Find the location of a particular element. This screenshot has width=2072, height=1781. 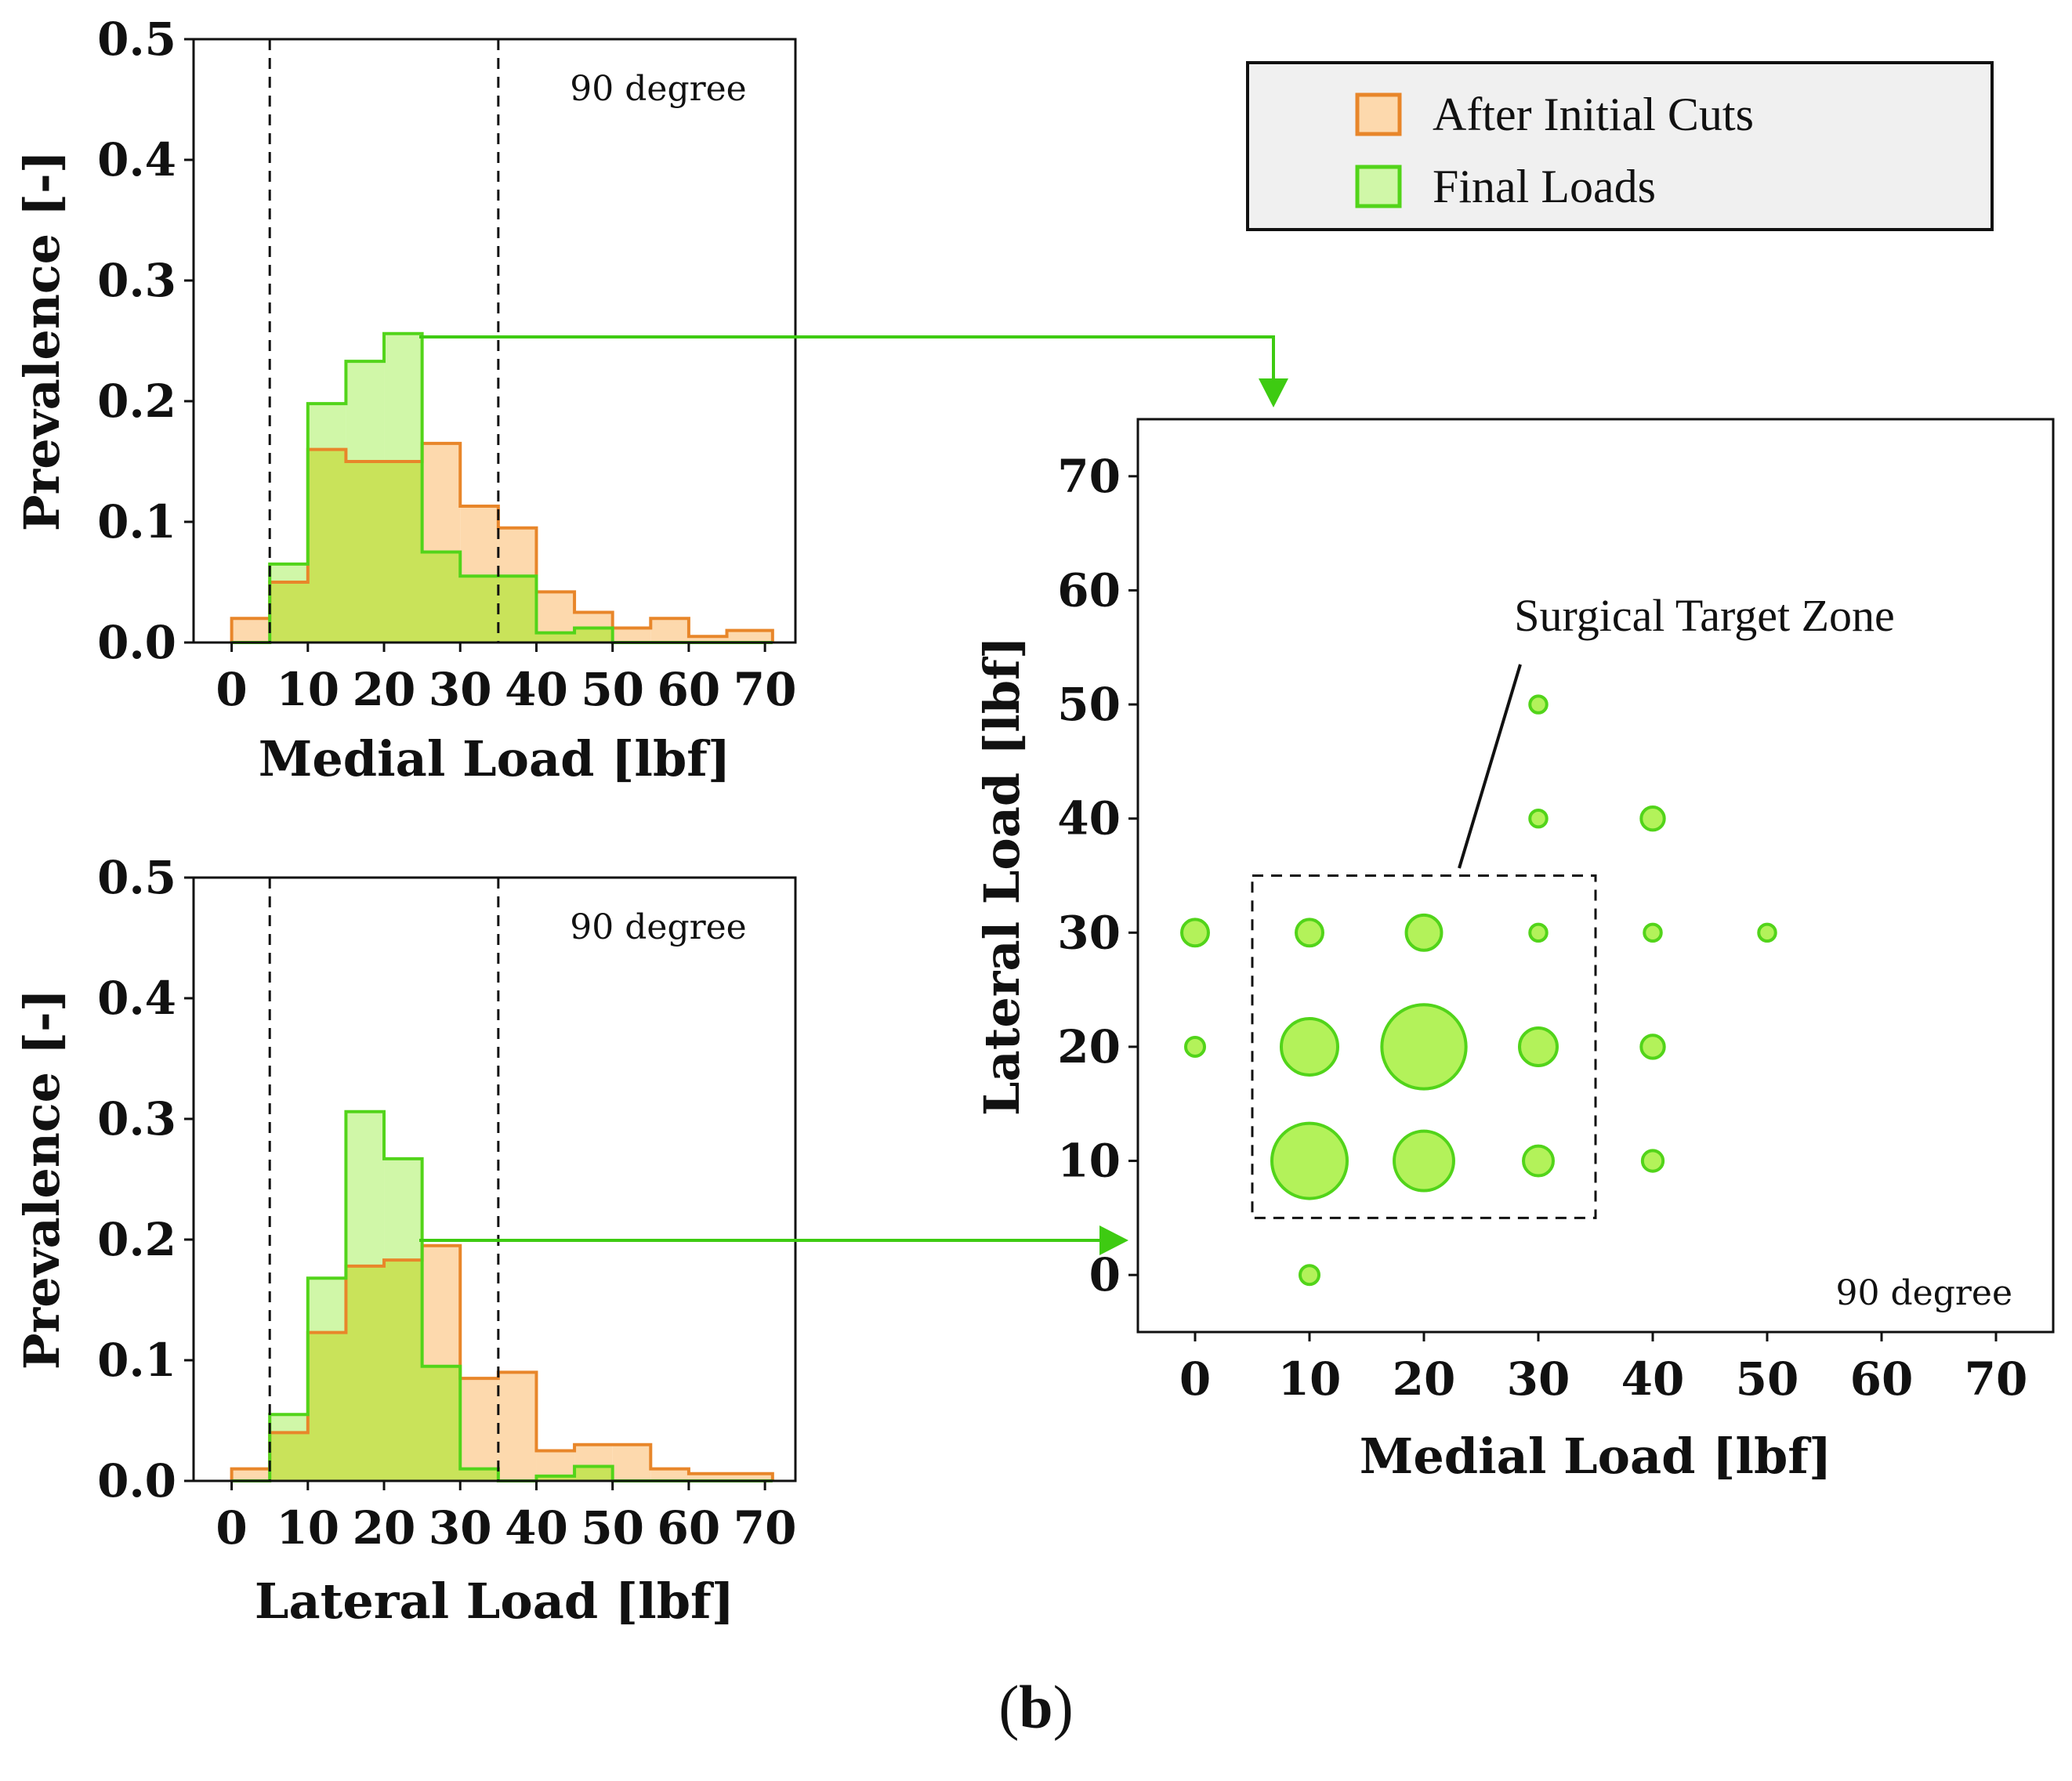

medial-histogram-overlap-area is located at coordinates (502, 546).